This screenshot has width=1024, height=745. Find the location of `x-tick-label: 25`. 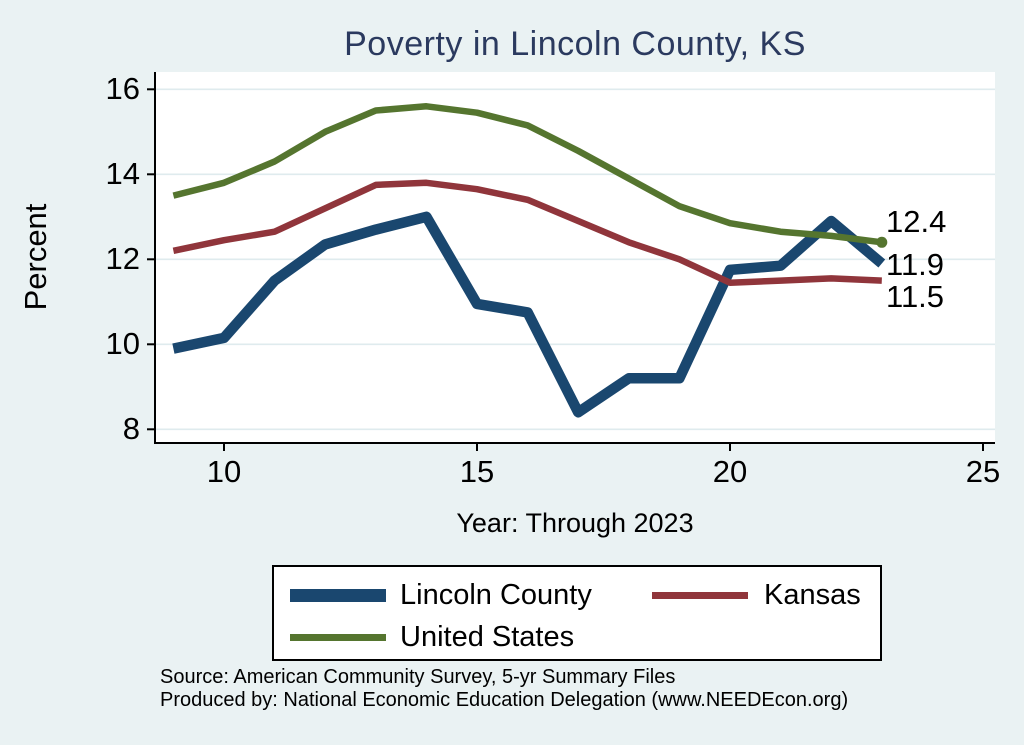

x-tick-label: 25 is located at coordinates (983, 471).